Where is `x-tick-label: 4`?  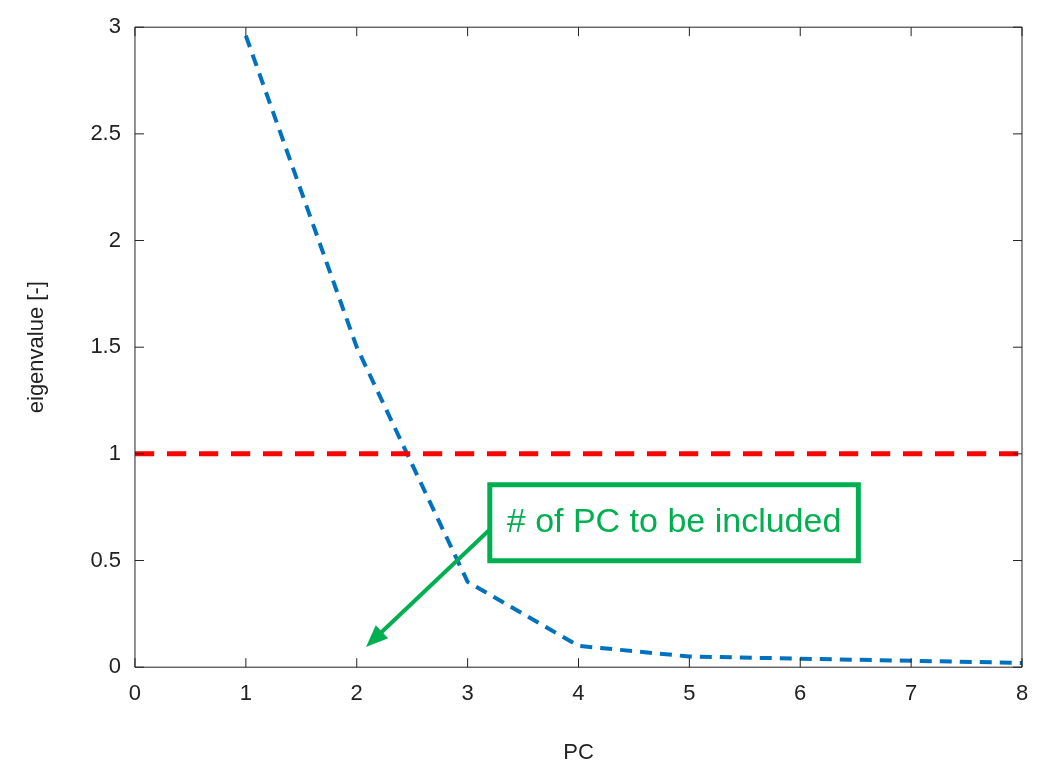
x-tick-label: 4 is located at coordinates (578, 693).